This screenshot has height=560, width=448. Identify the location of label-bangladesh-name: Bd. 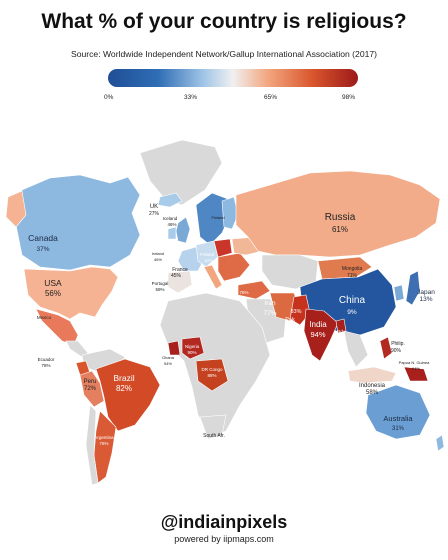
(340, 331).